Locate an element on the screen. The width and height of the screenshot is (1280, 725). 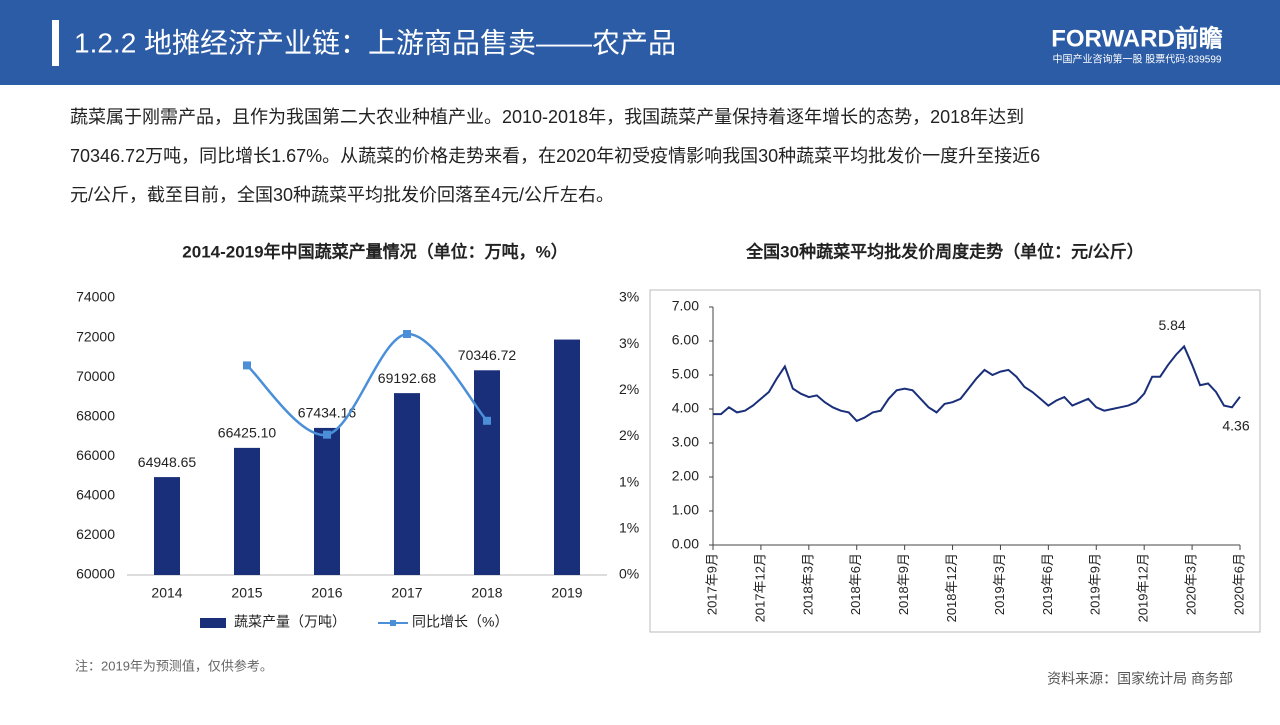
x-tick-label: 2020年6月 is located at coordinates (1238, 584).